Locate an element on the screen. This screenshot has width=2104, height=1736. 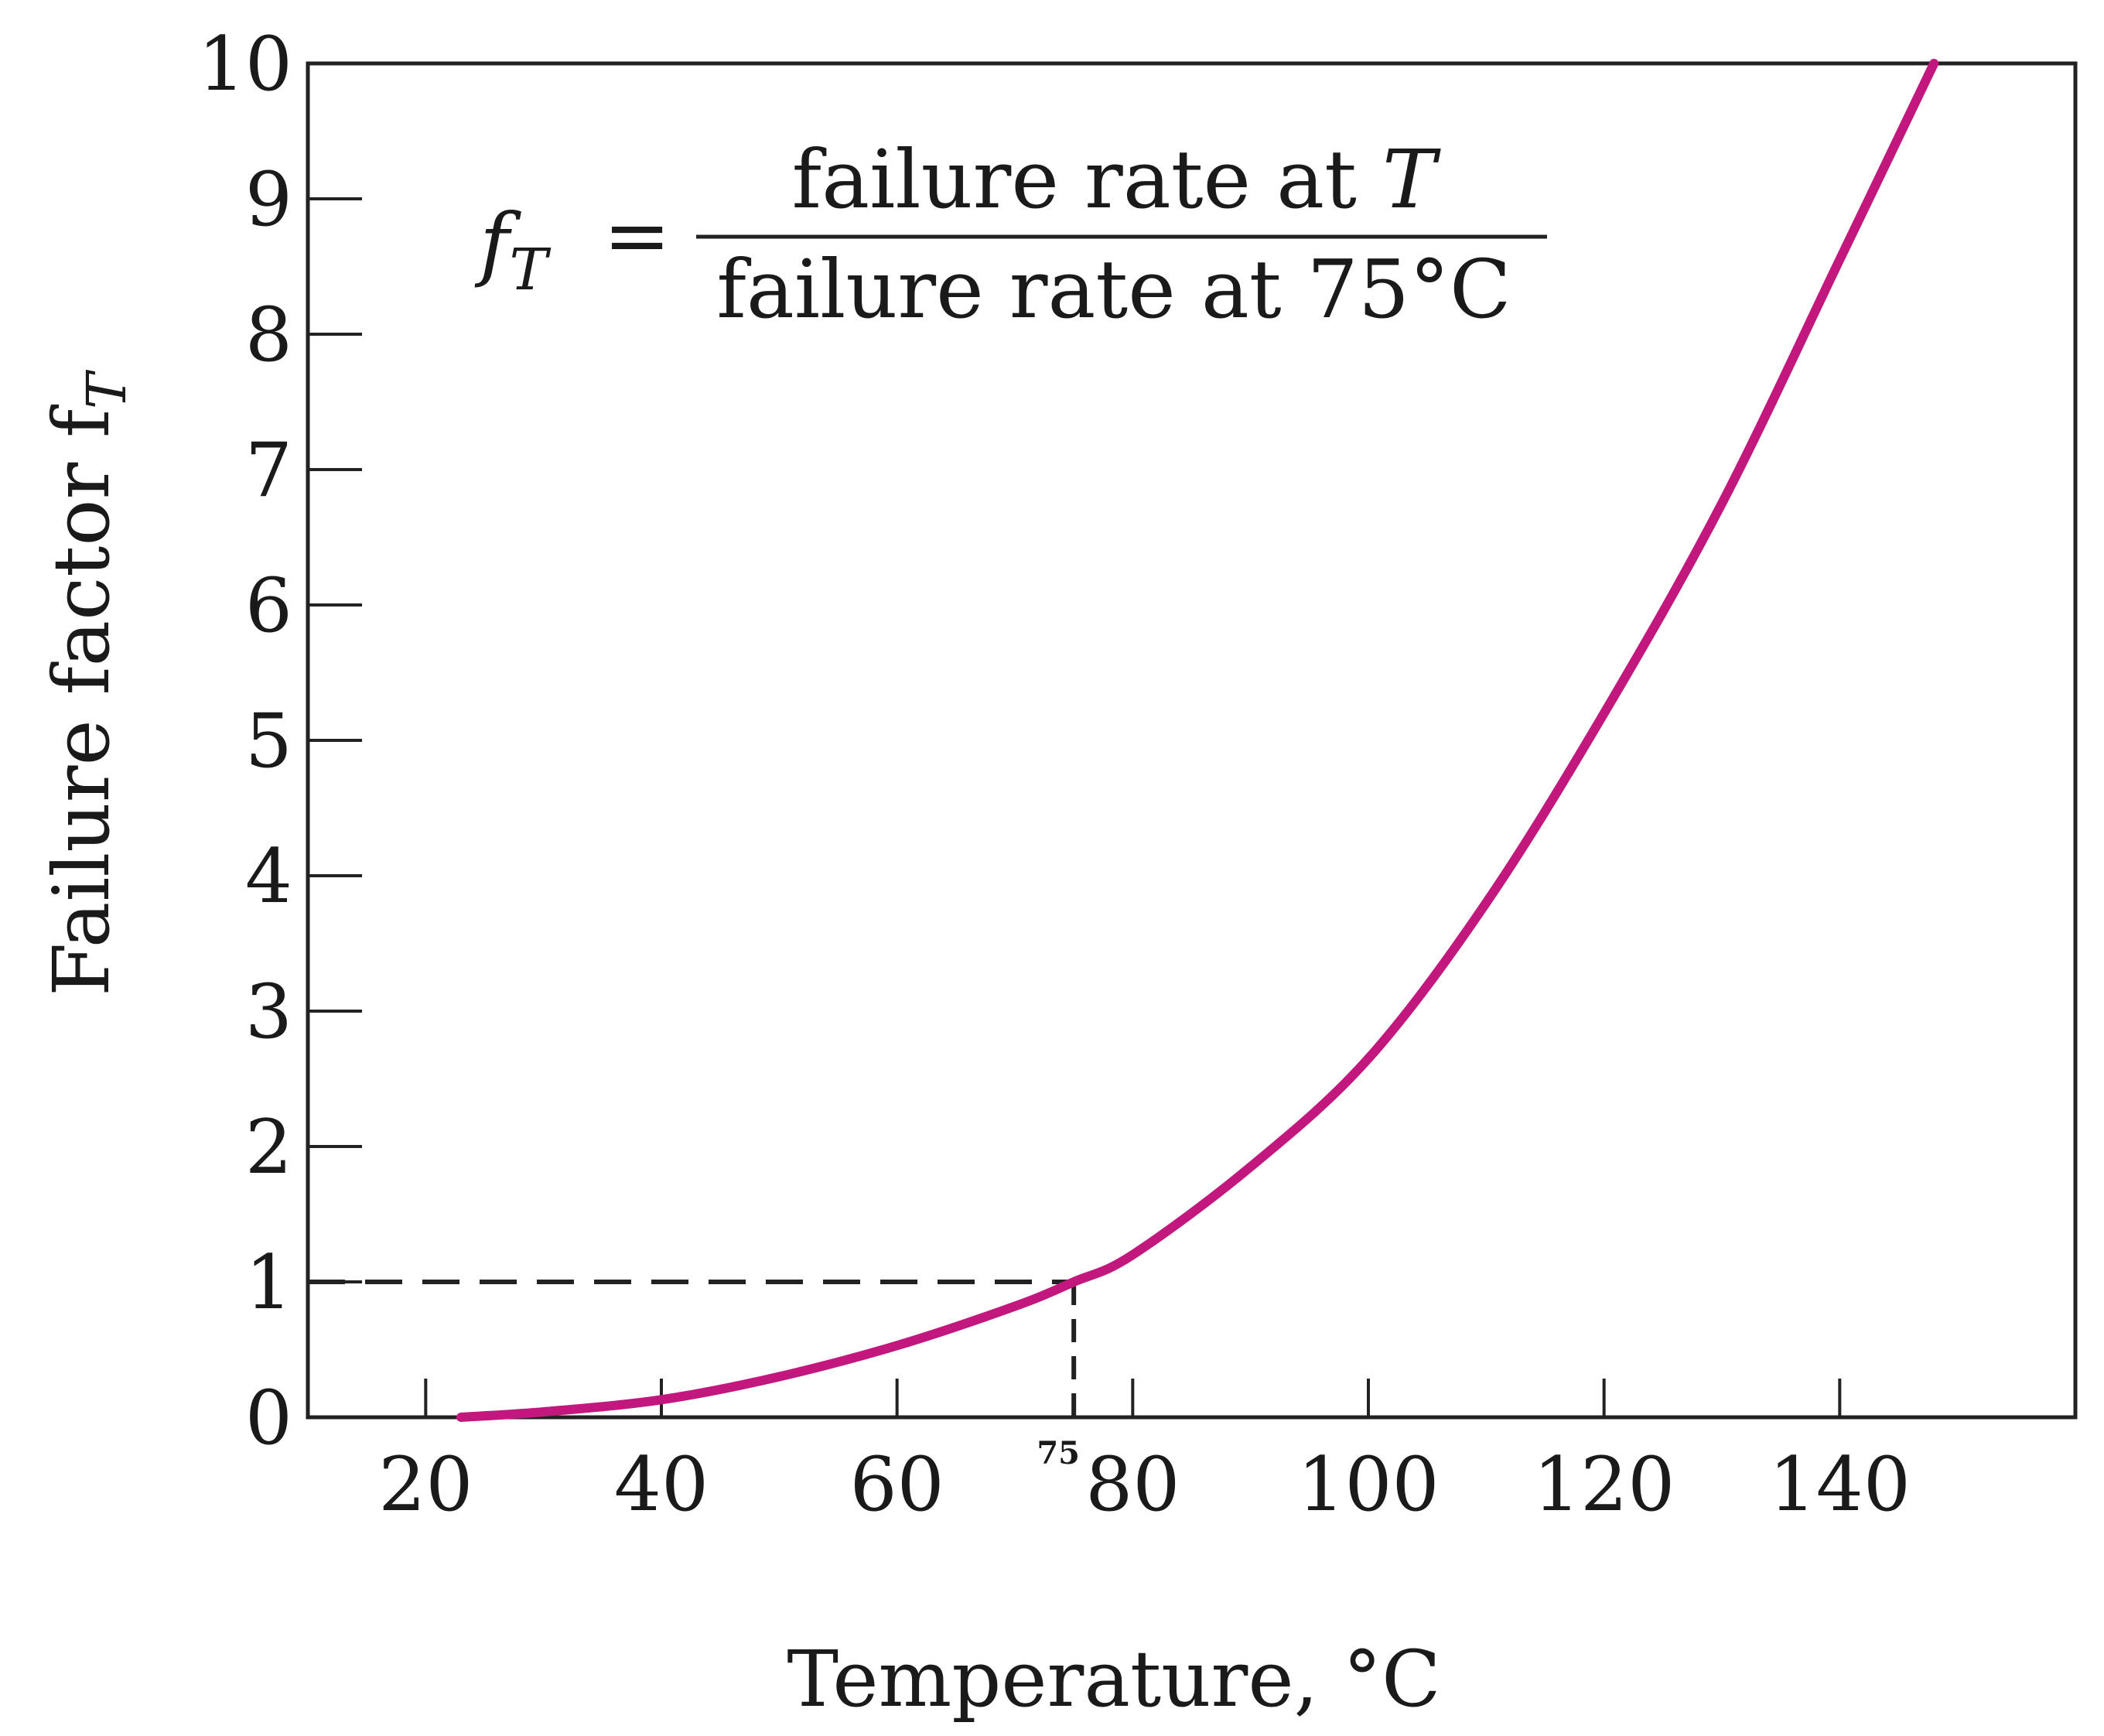
y-tick-label: 5 is located at coordinates (268, 741).